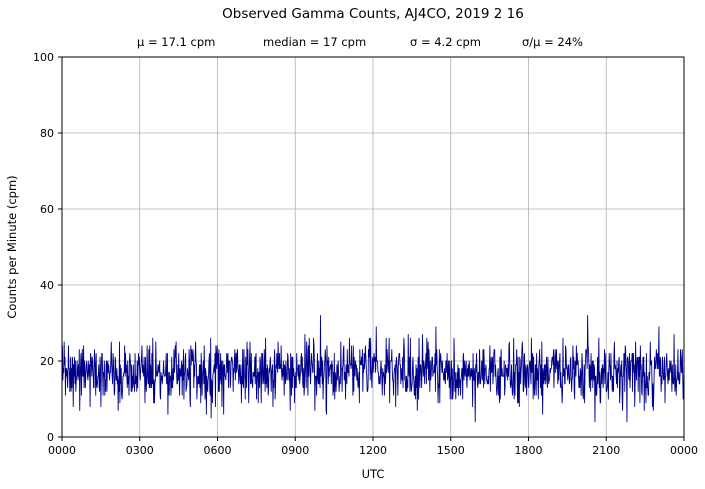  Describe the element at coordinates (218, 450) in the screenshot. I see `x-tick-label: 0600` at that location.